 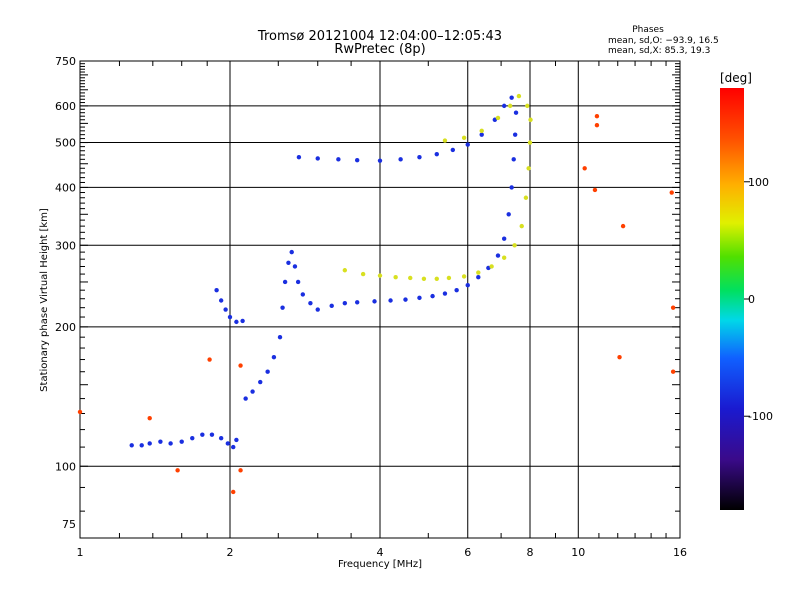 What do you see at coordinates (380, 564) in the screenshot?
I see `x-axis-label: Frequency [MHz]` at bounding box center [380, 564].